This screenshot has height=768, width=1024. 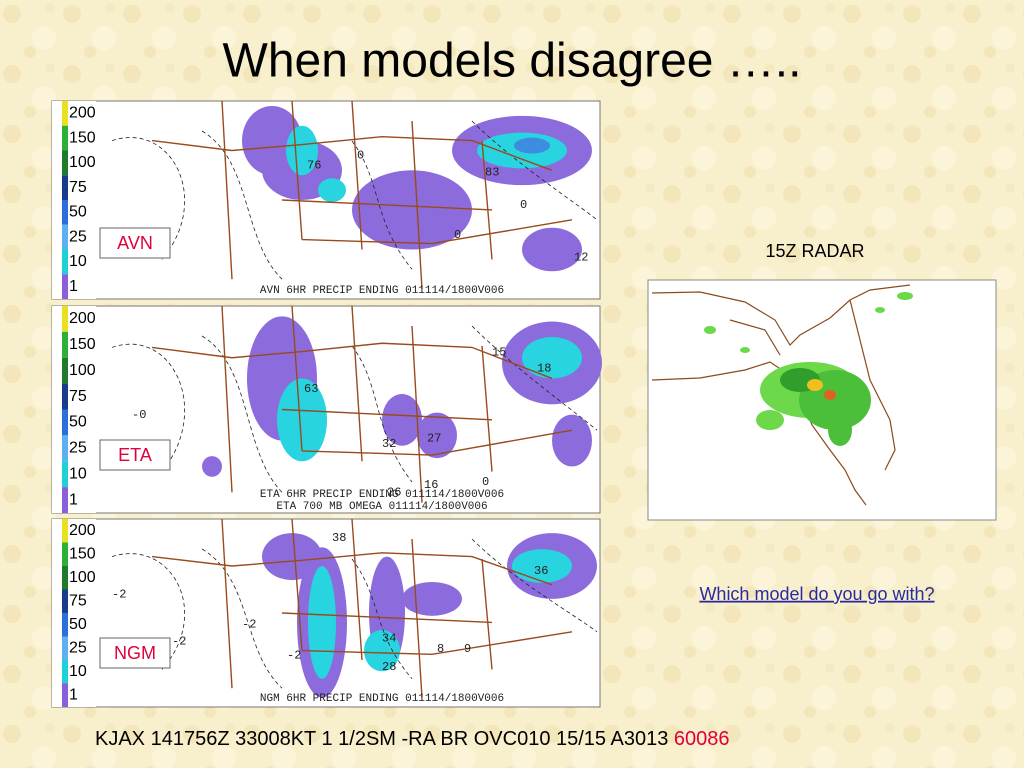 What do you see at coordinates (440, 649) in the screenshot?
I see `contour-label: 8` at bounding box center [440, 649].